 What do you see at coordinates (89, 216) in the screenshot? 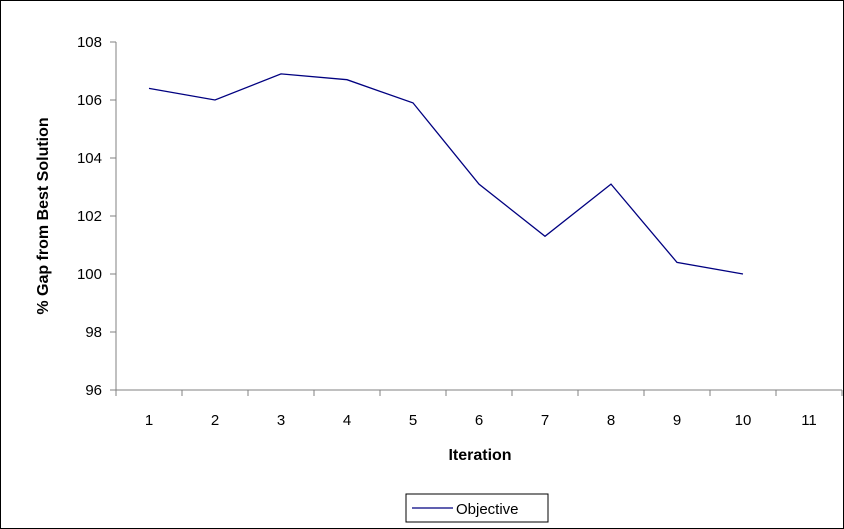
I see `y-tick-label: 102` at bounding box center [89, 216].